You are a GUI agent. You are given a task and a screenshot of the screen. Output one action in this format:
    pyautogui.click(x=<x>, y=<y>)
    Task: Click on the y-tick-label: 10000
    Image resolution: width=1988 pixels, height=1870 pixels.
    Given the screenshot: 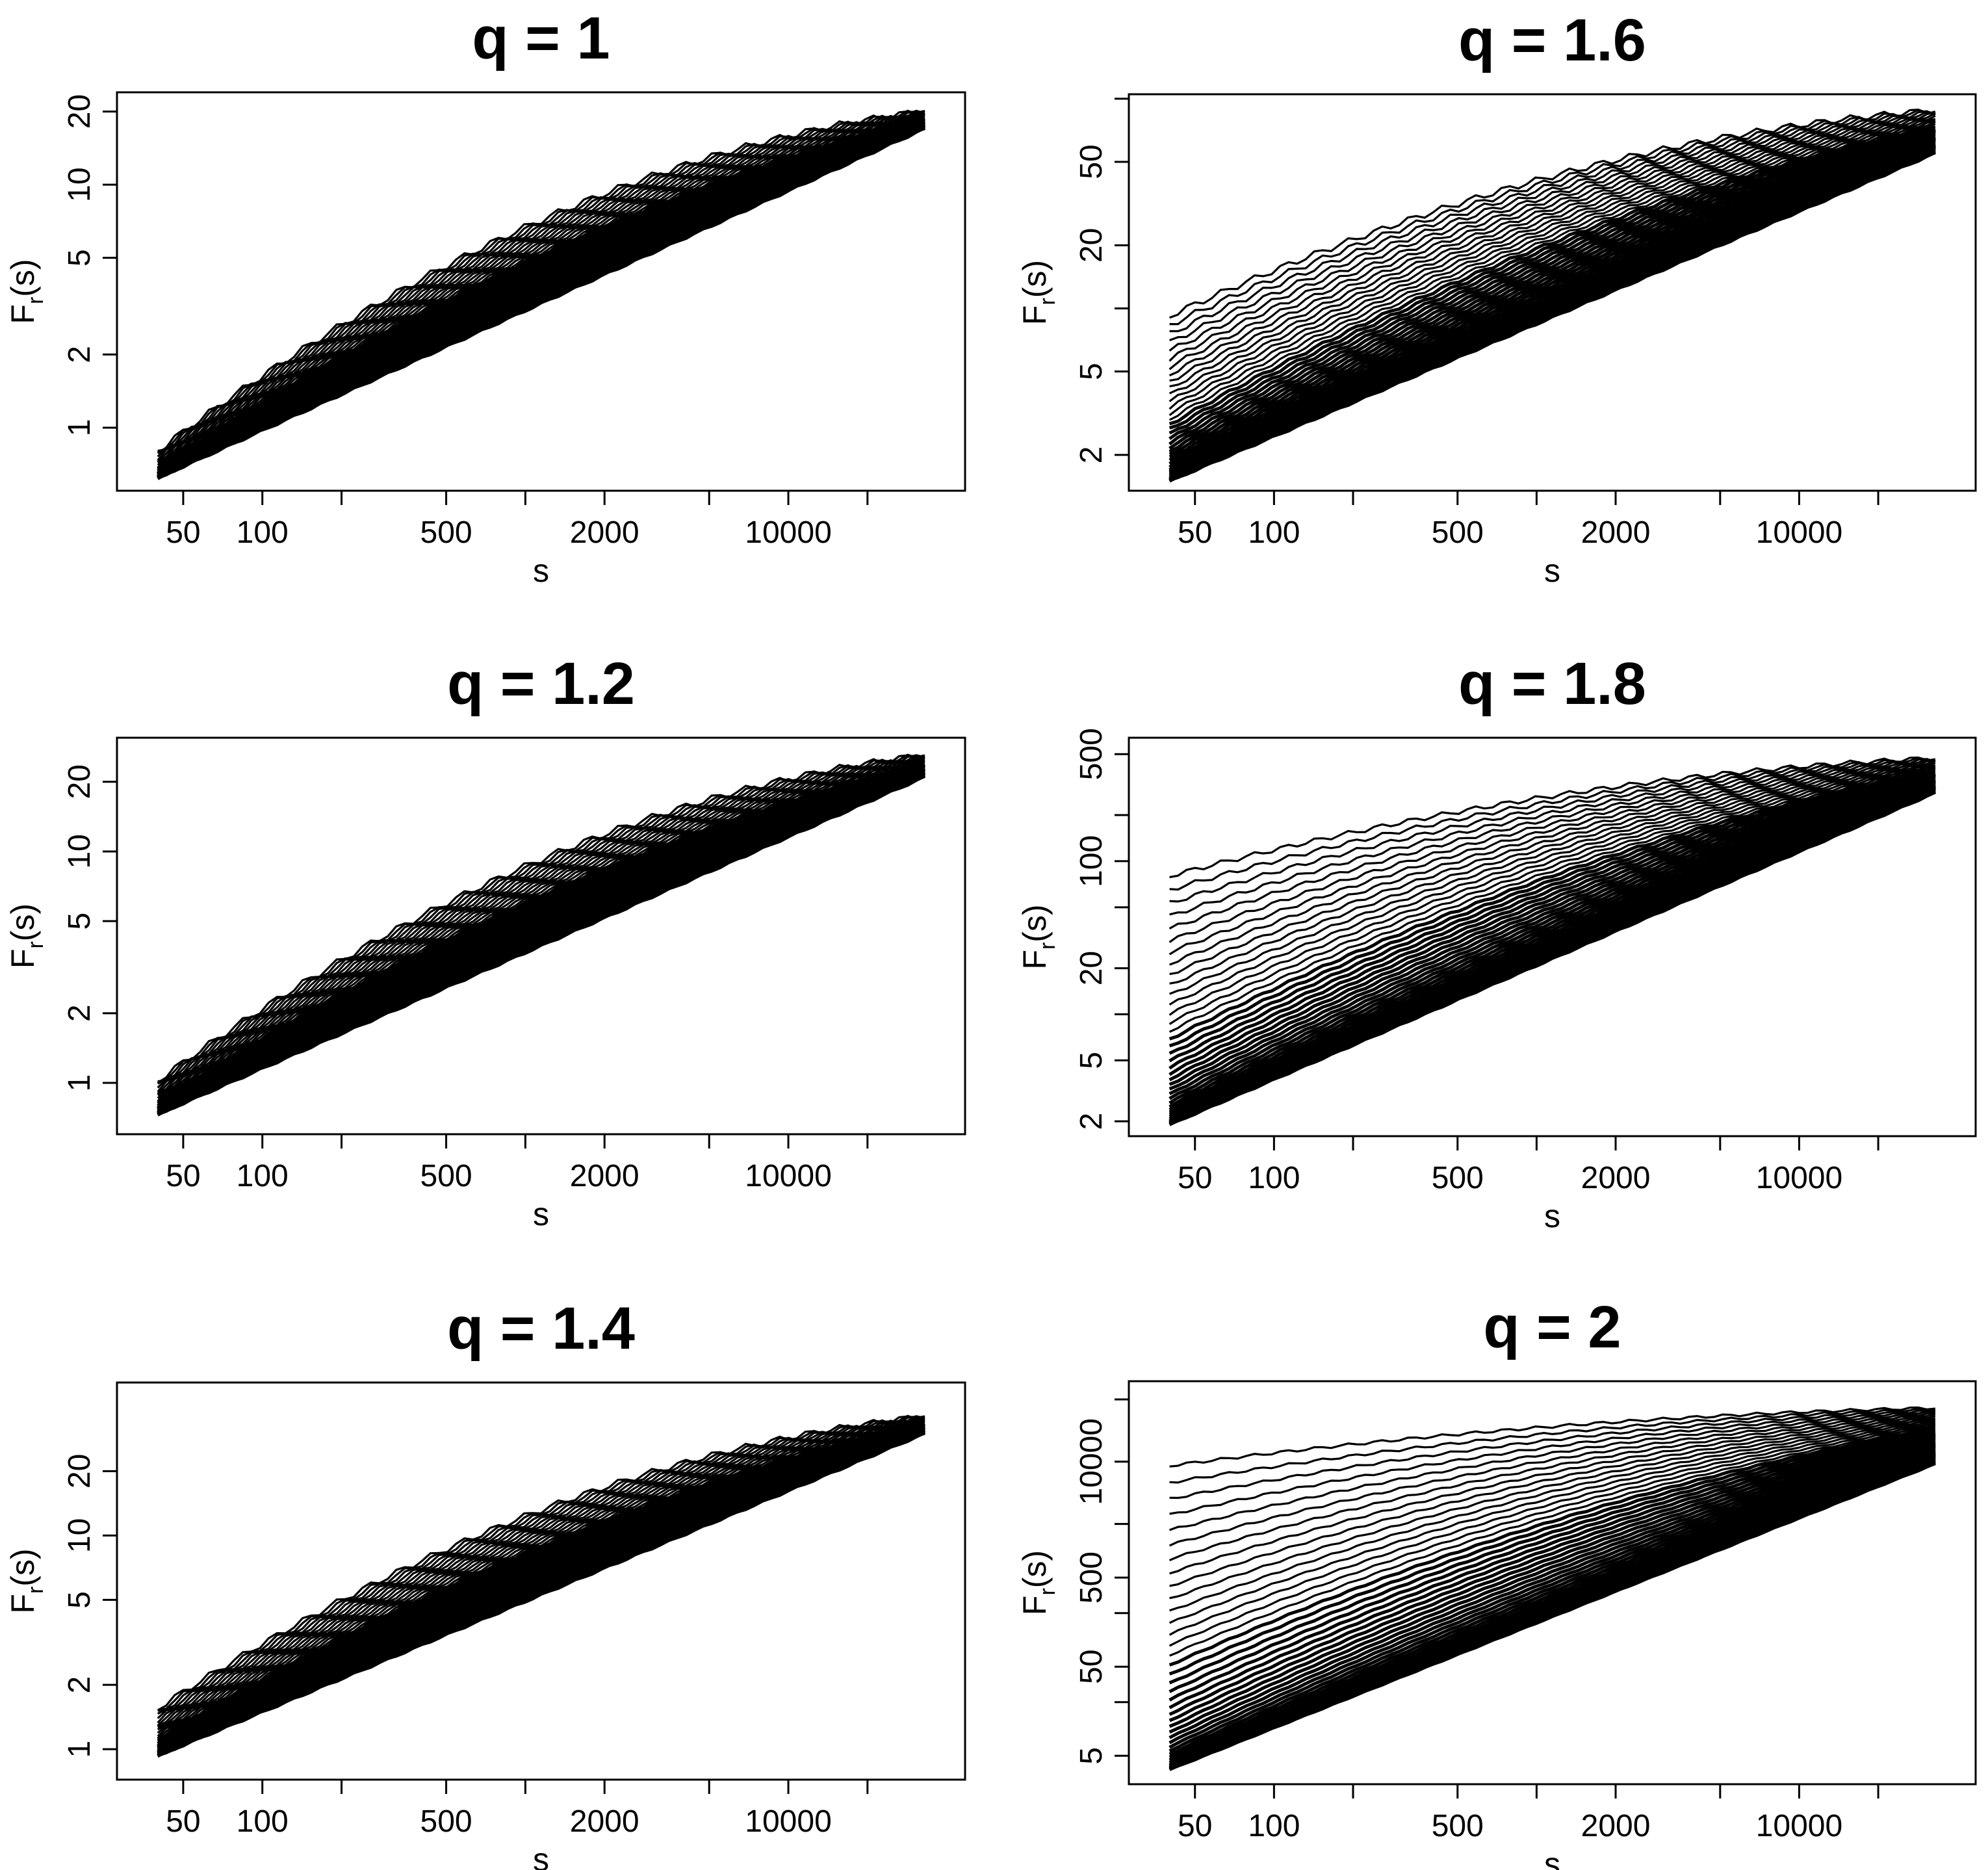 What is the action you would take?
    pyautogui.click(x=1092, y=1461)
    